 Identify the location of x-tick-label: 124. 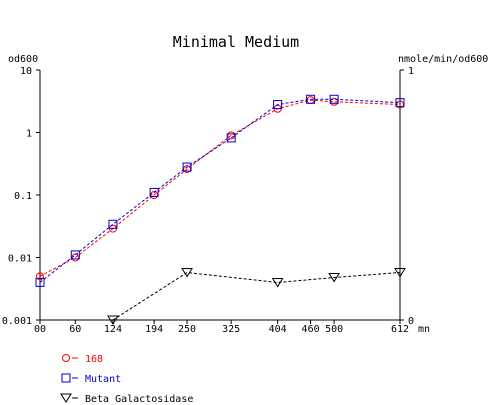
(113, 329).